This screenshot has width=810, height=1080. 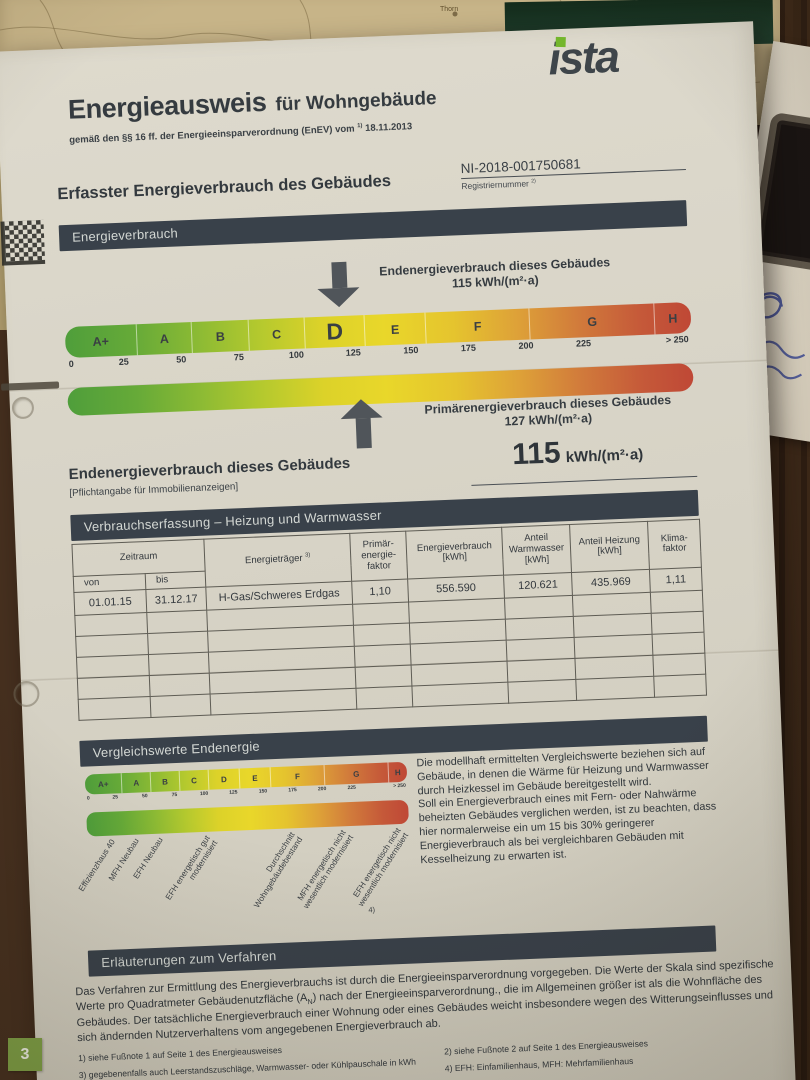 I want to click on cmp-tick-max: > 250, so click(x=399, y=786).